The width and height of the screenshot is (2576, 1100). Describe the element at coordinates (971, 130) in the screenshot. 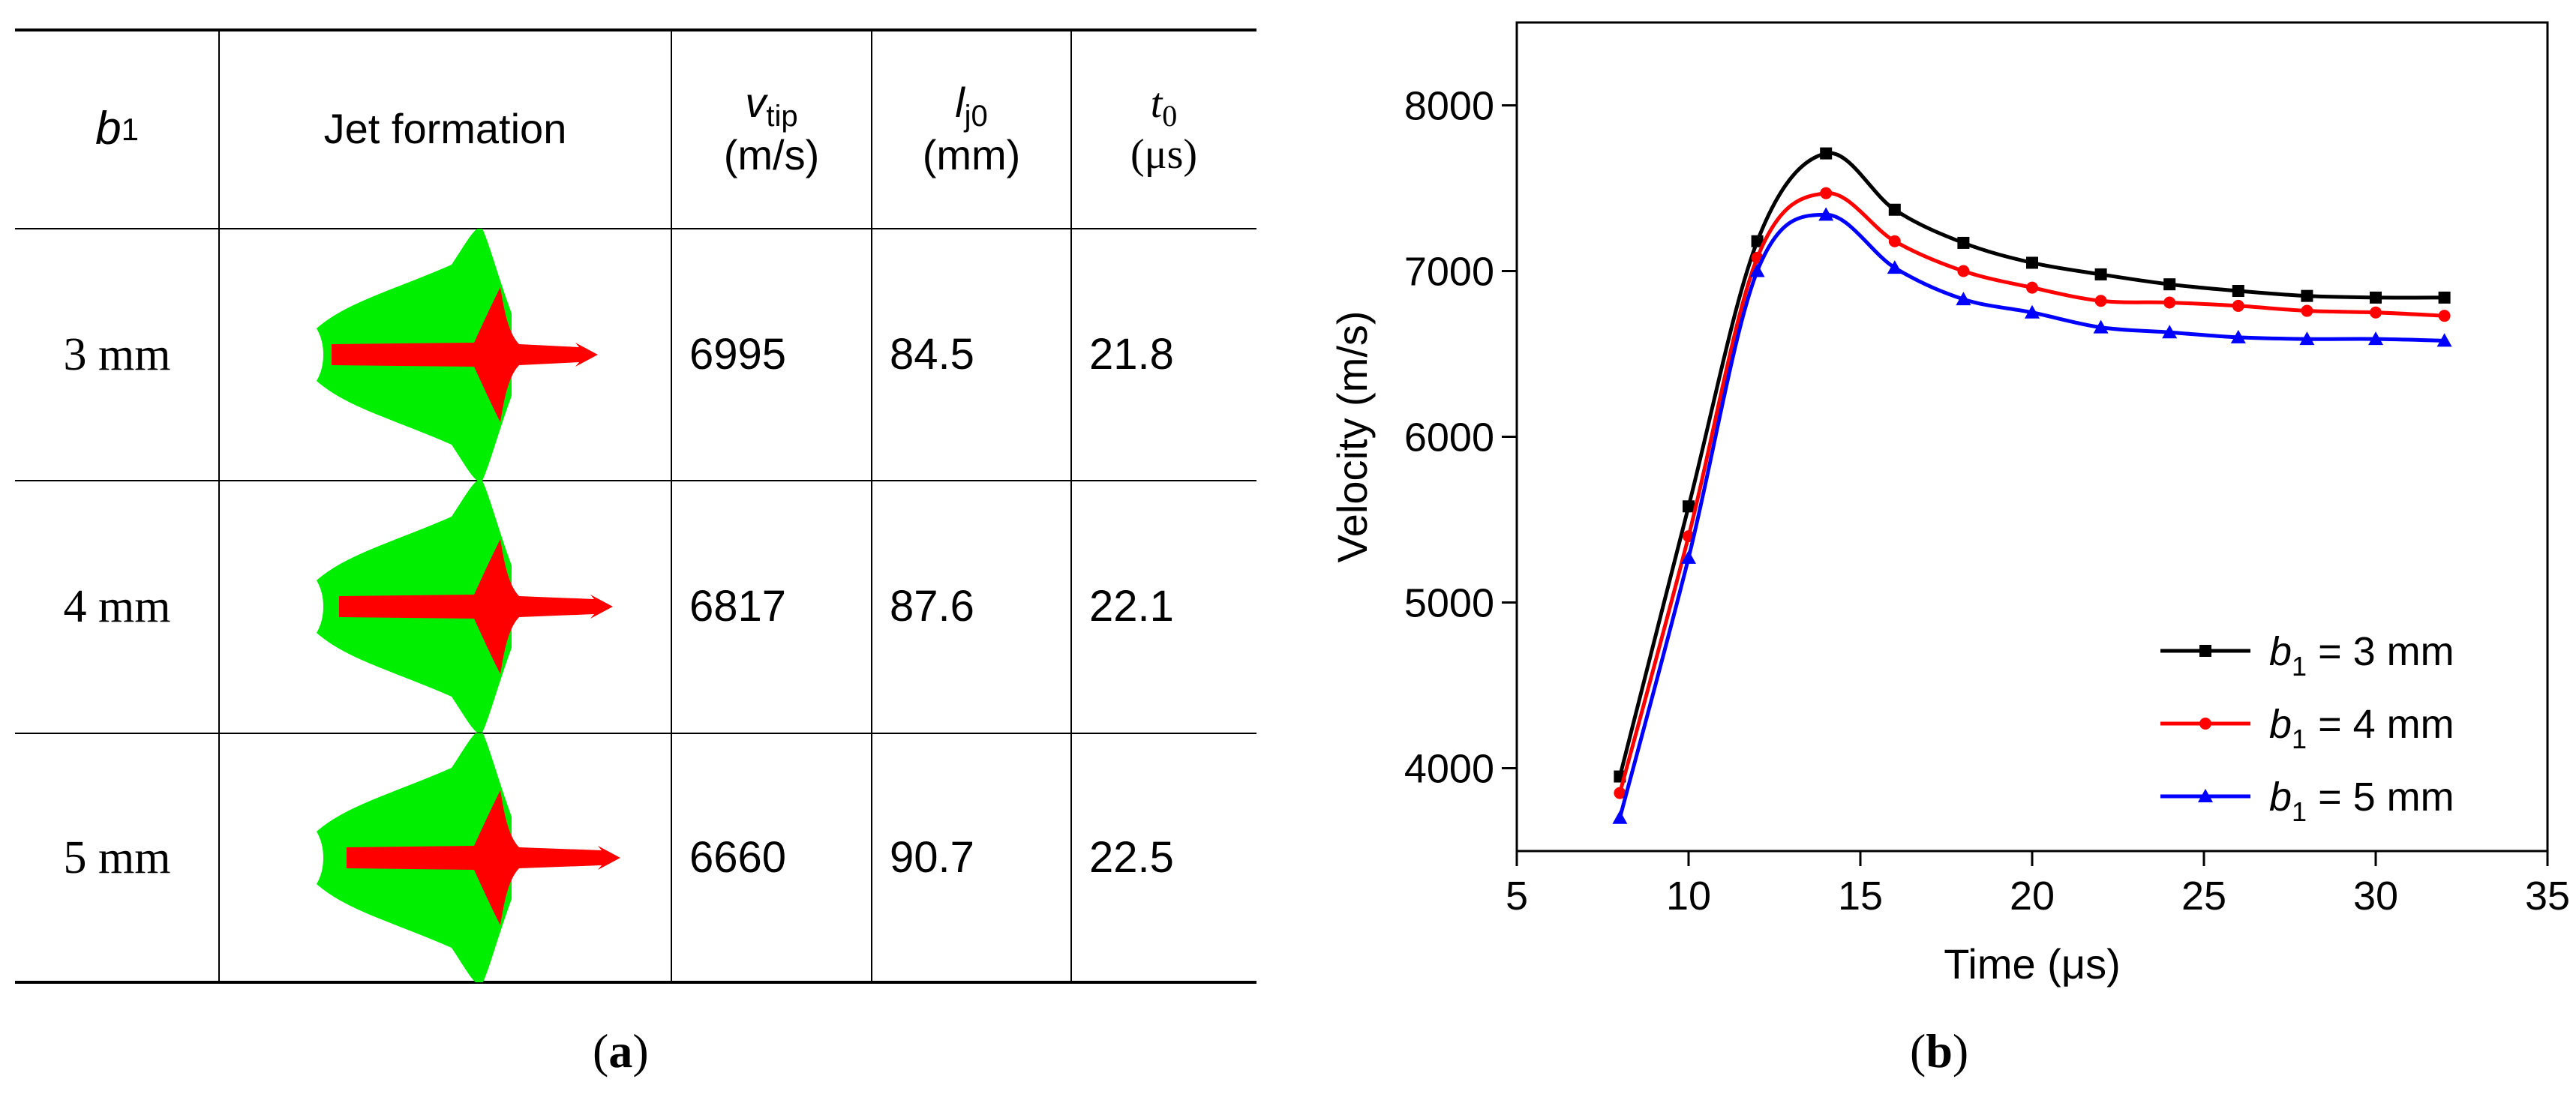

I see `header-lj0: lj0 (mm)` at that location.